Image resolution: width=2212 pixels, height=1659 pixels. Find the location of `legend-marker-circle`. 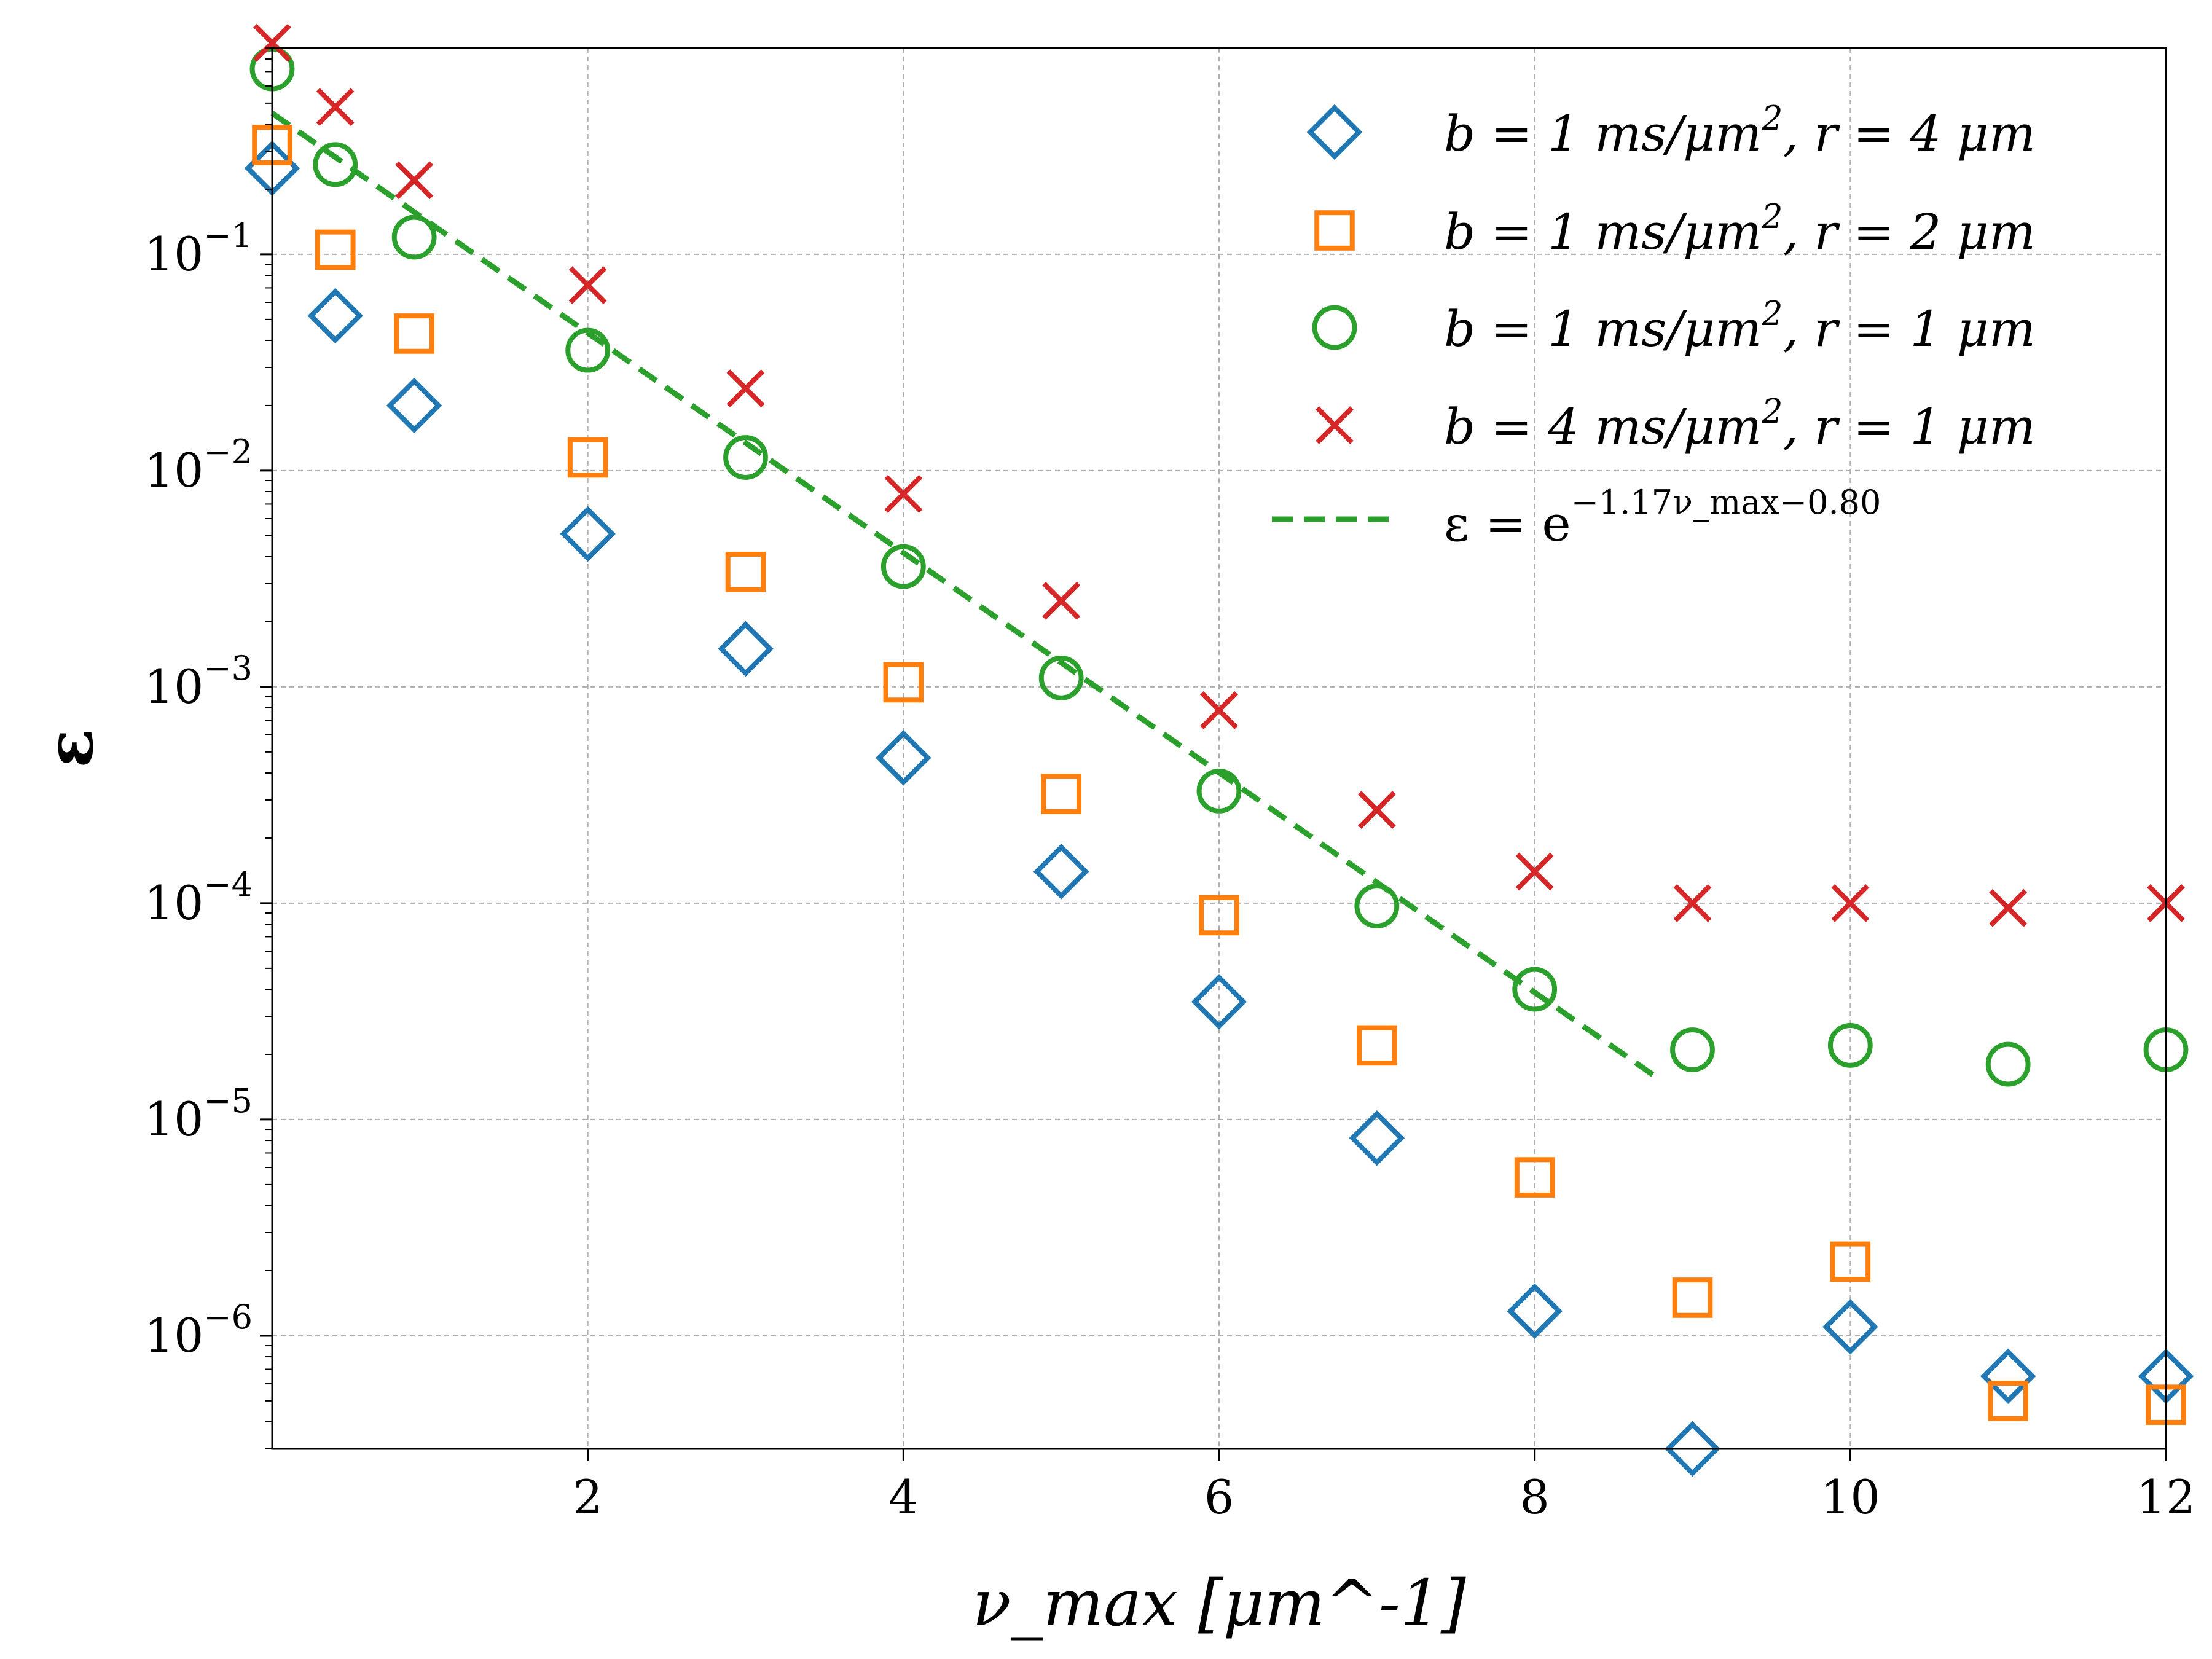

legend-marker-circle is located at coordinates (1334, 327).